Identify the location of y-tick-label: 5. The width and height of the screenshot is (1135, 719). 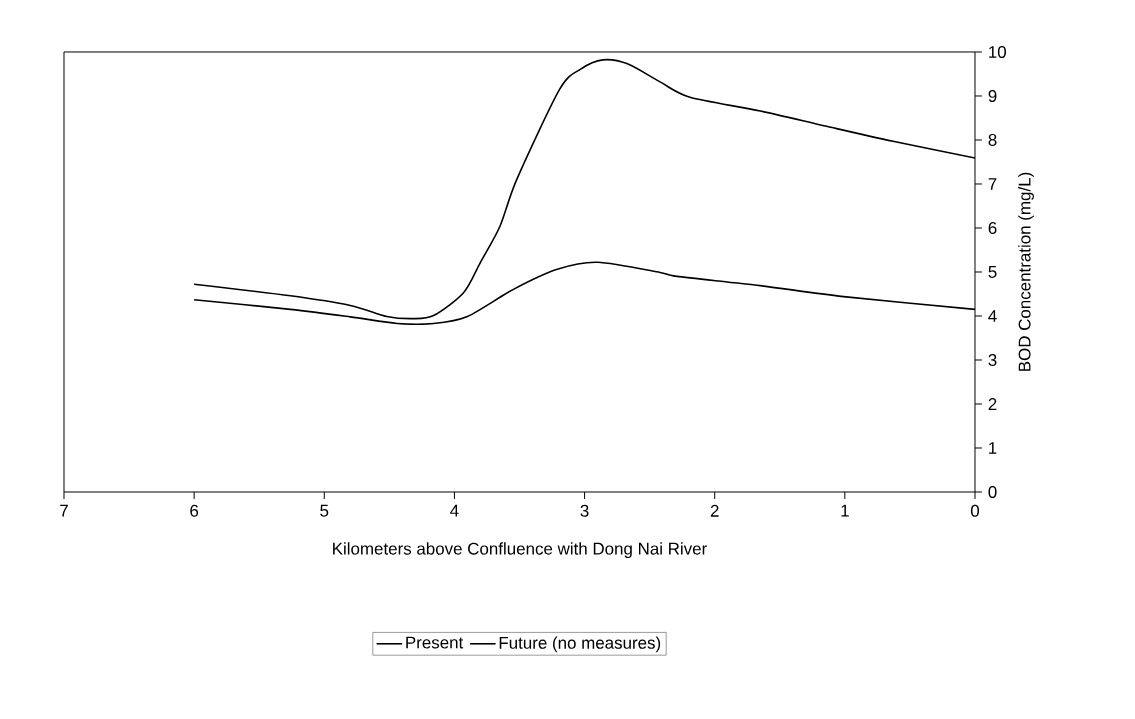
(992, 272).